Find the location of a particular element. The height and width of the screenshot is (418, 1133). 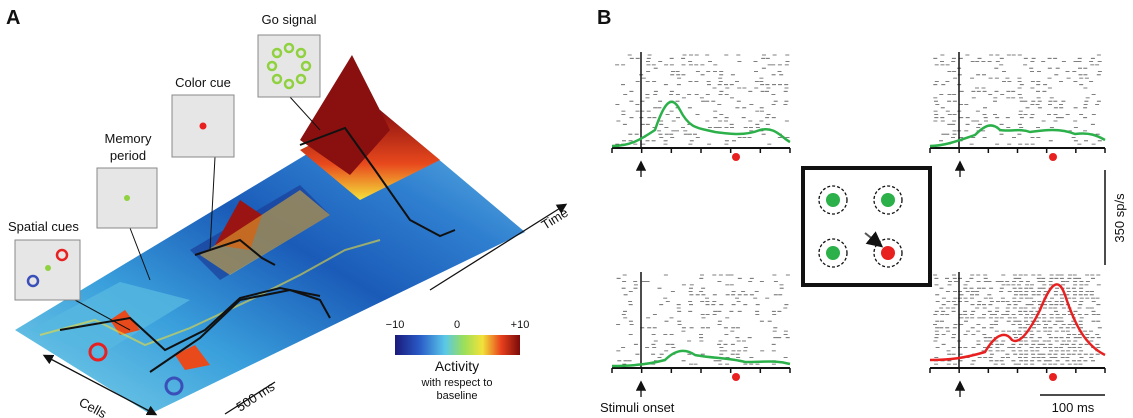

inset-color: Color cue is located at coordinates (203, 163).